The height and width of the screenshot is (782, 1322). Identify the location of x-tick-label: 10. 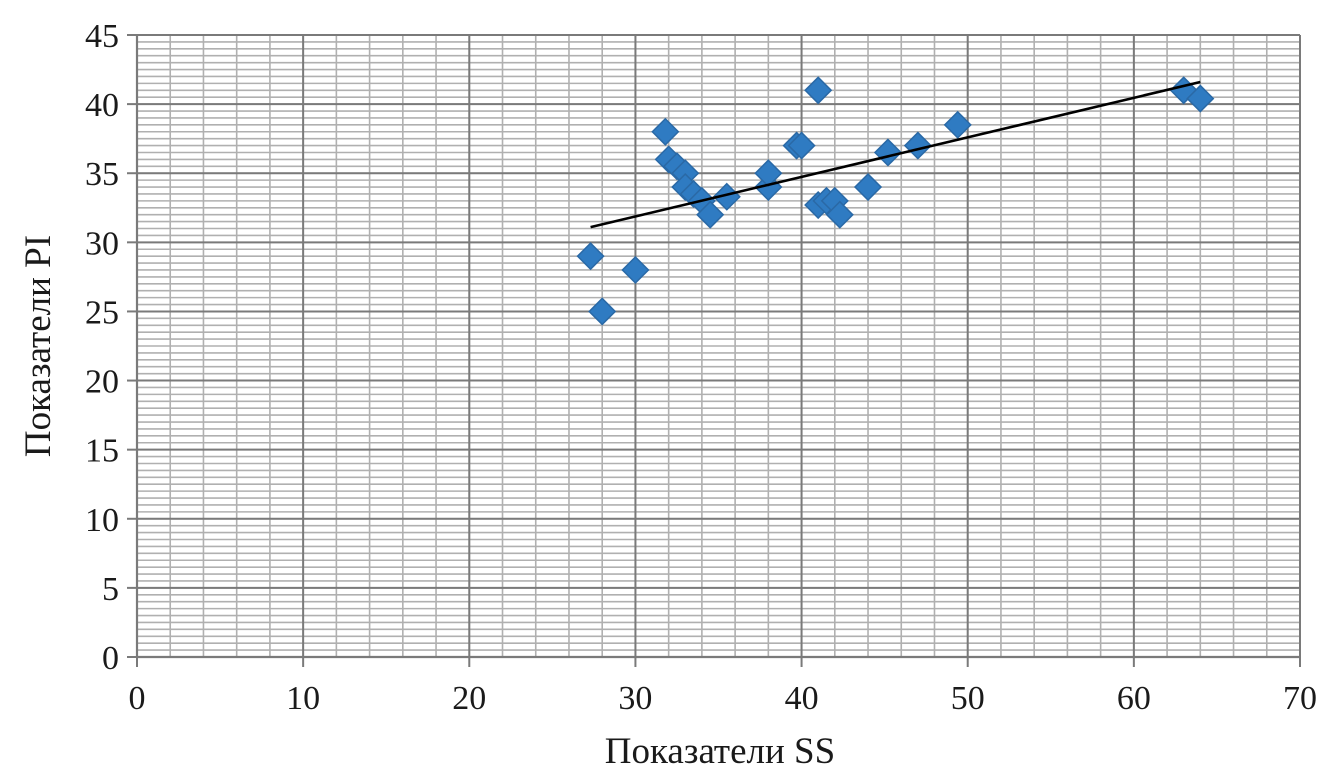
(303, 698).